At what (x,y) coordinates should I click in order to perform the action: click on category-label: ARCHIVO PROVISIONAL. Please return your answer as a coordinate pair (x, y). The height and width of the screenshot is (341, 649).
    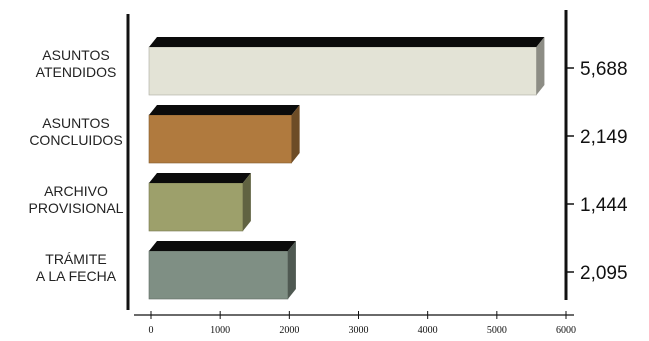
    Looking at the image, I should click on (76, 199).